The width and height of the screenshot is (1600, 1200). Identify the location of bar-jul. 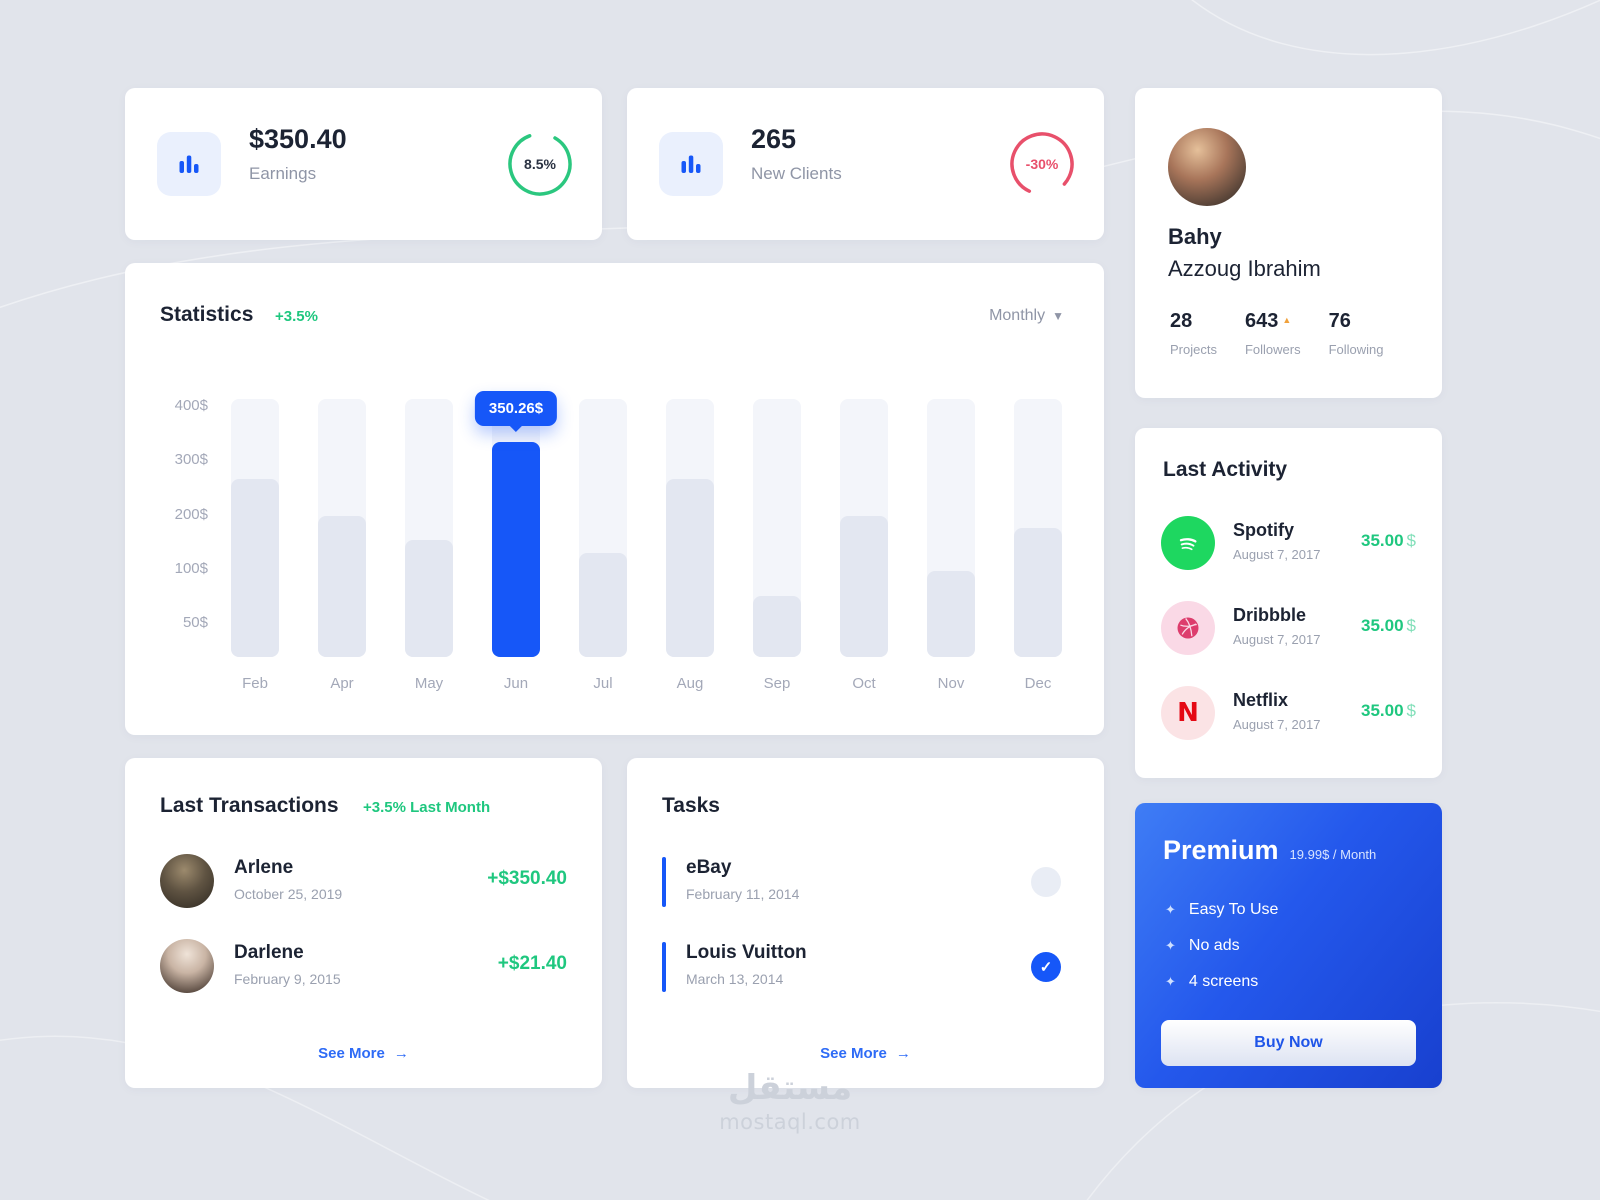
(603, 604).